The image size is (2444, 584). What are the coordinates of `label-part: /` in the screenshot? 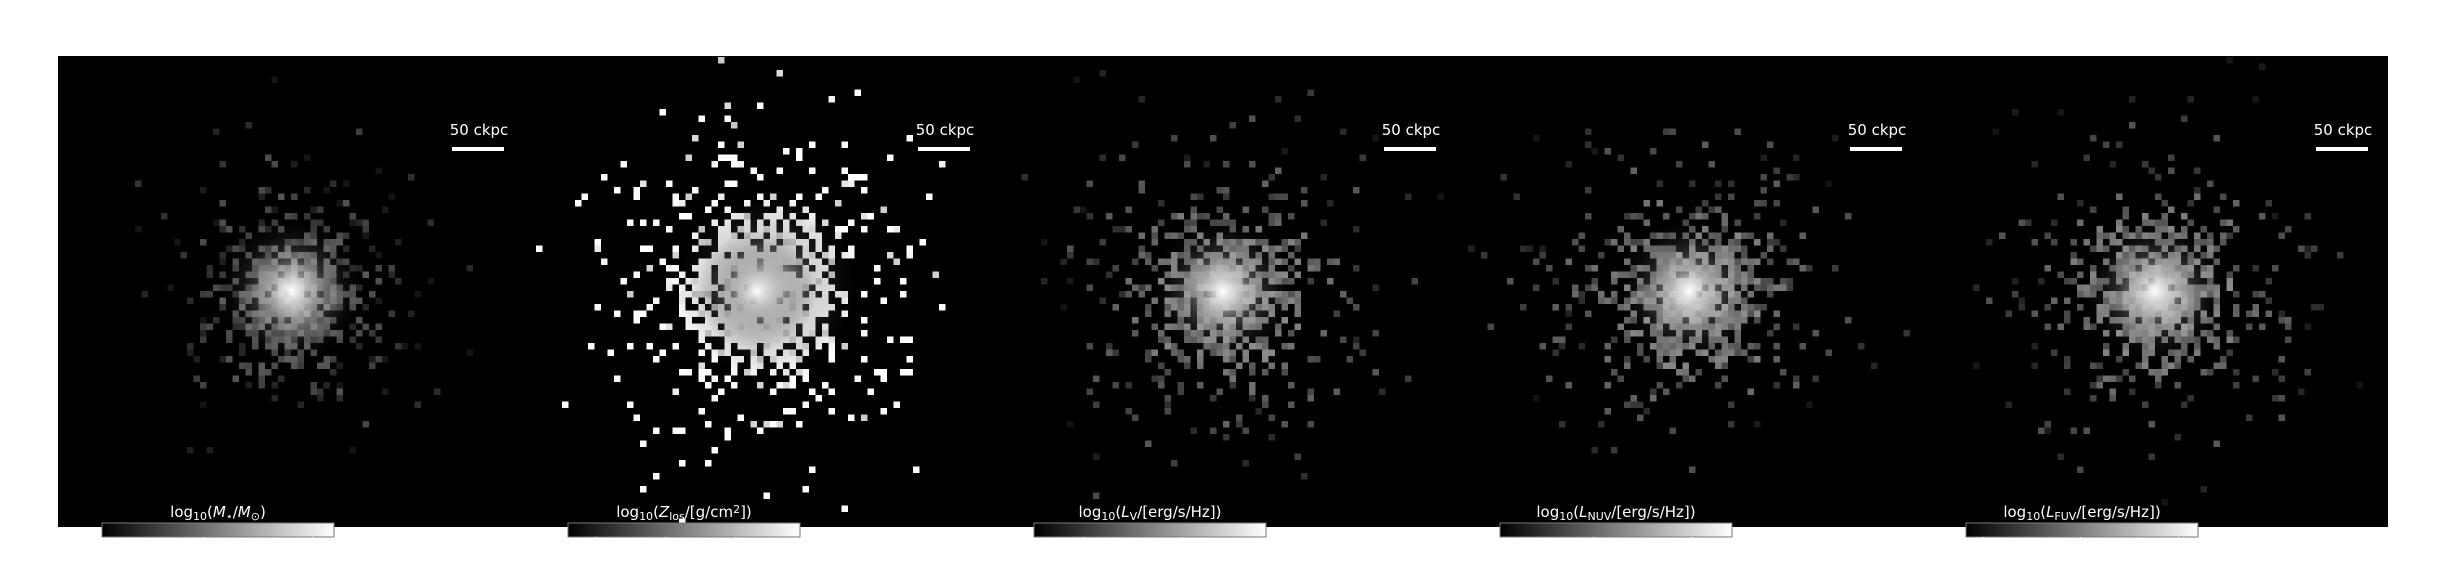 It's located at (236, 512).